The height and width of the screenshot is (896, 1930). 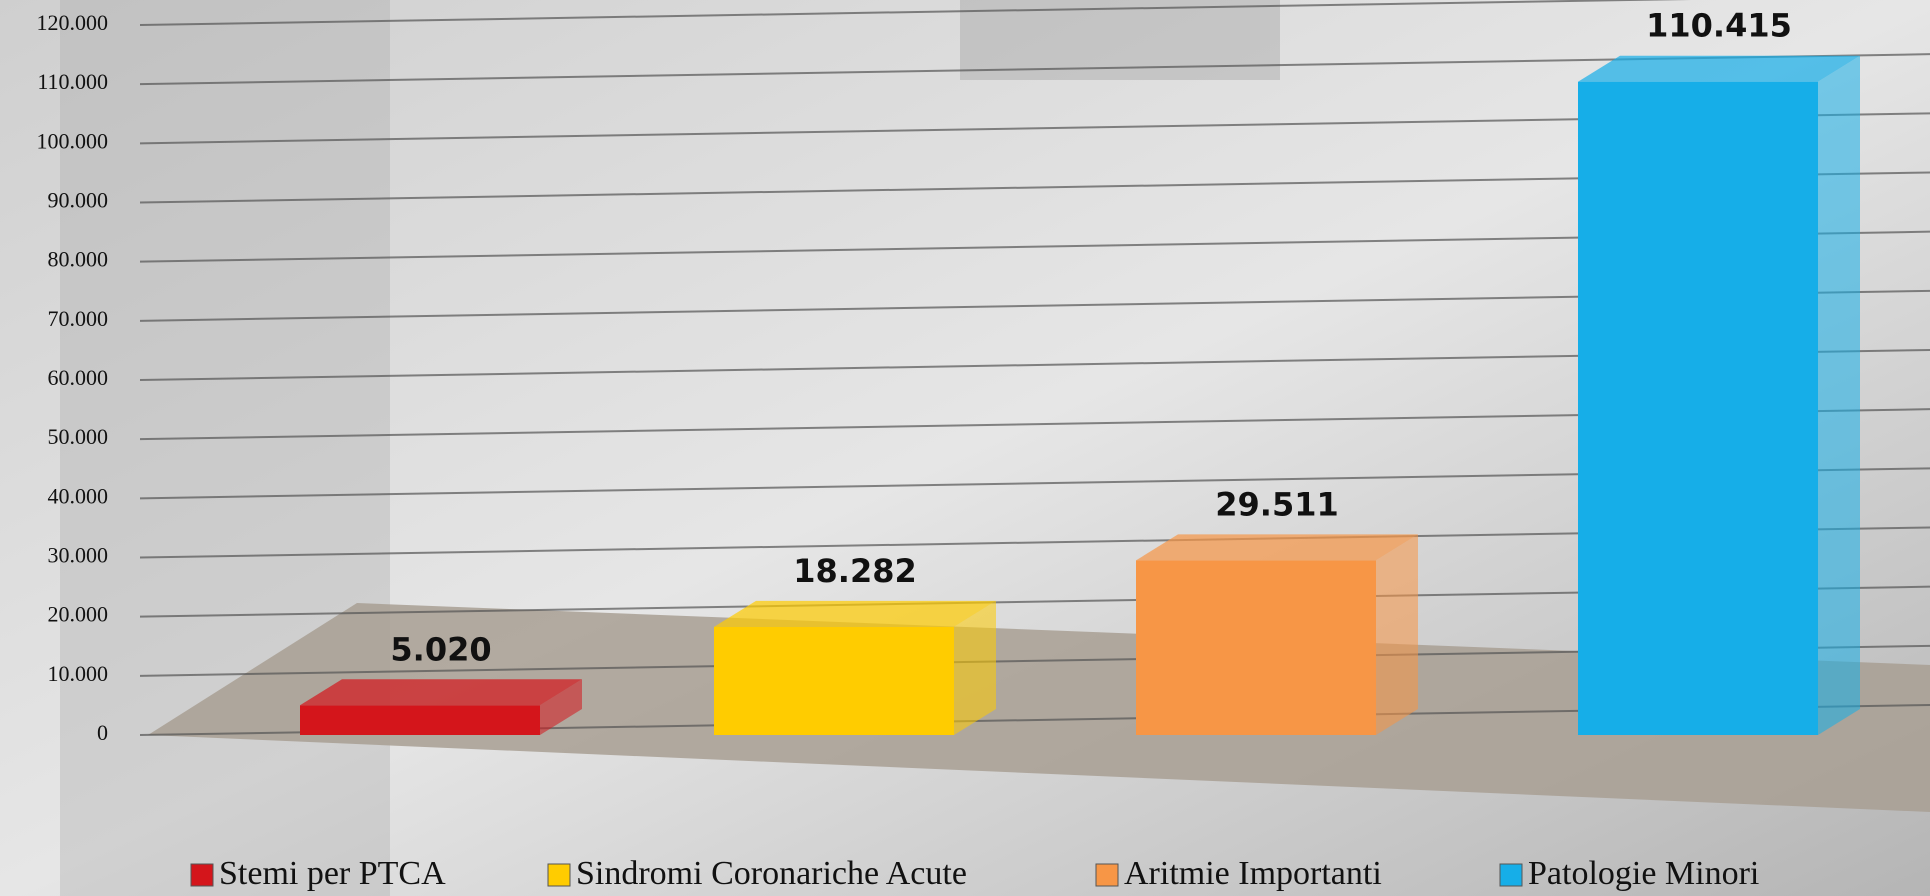 What do you see at coordinates (440, 649) in the screenshot?
I see `value-label: 5.020` at bounding box center [440, 649].